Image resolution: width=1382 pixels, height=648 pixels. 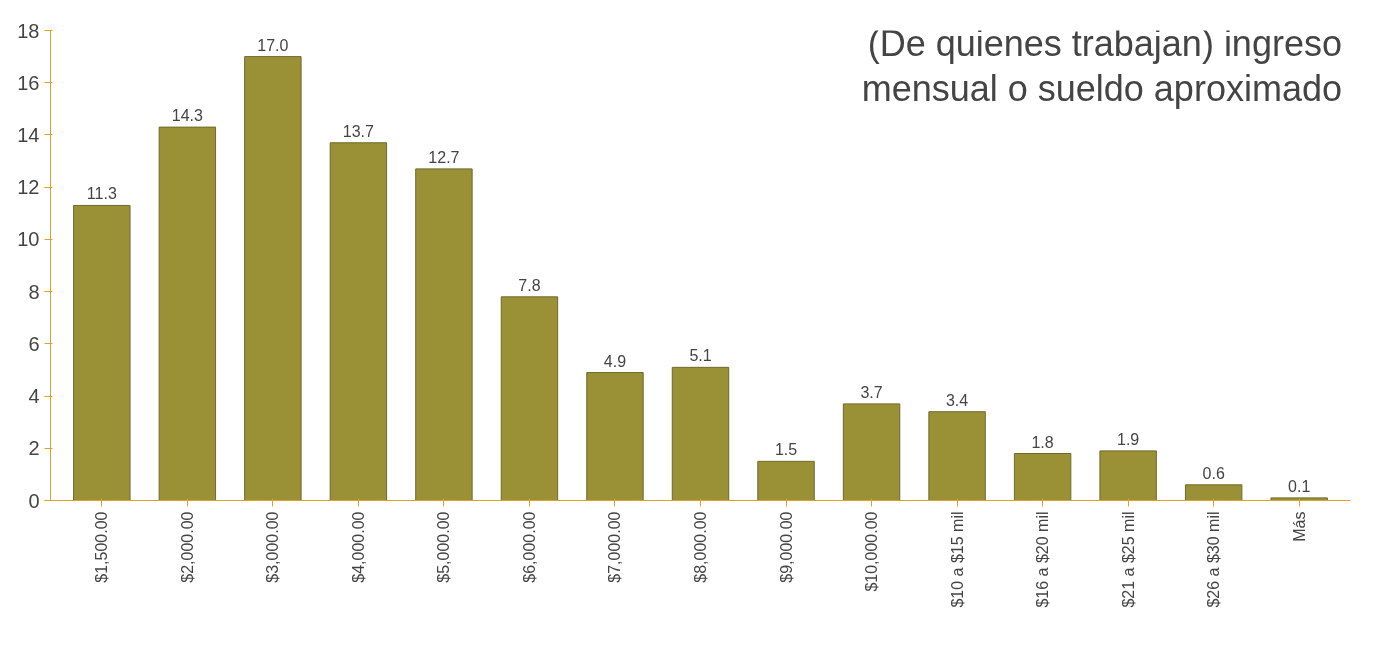 What do you see at coordinates (1128, 439) in the screenshot?
I see `data-label: 1.9` at bounding box center [1128, 439].